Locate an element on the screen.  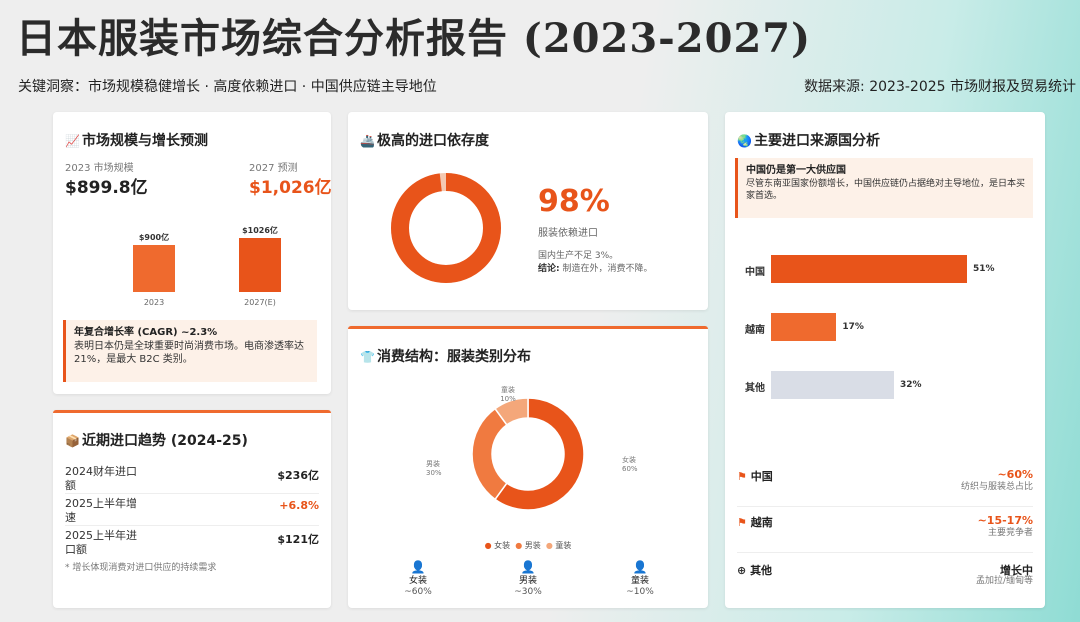
flag-icon: ⚑ is located at coordinates (742, 522).